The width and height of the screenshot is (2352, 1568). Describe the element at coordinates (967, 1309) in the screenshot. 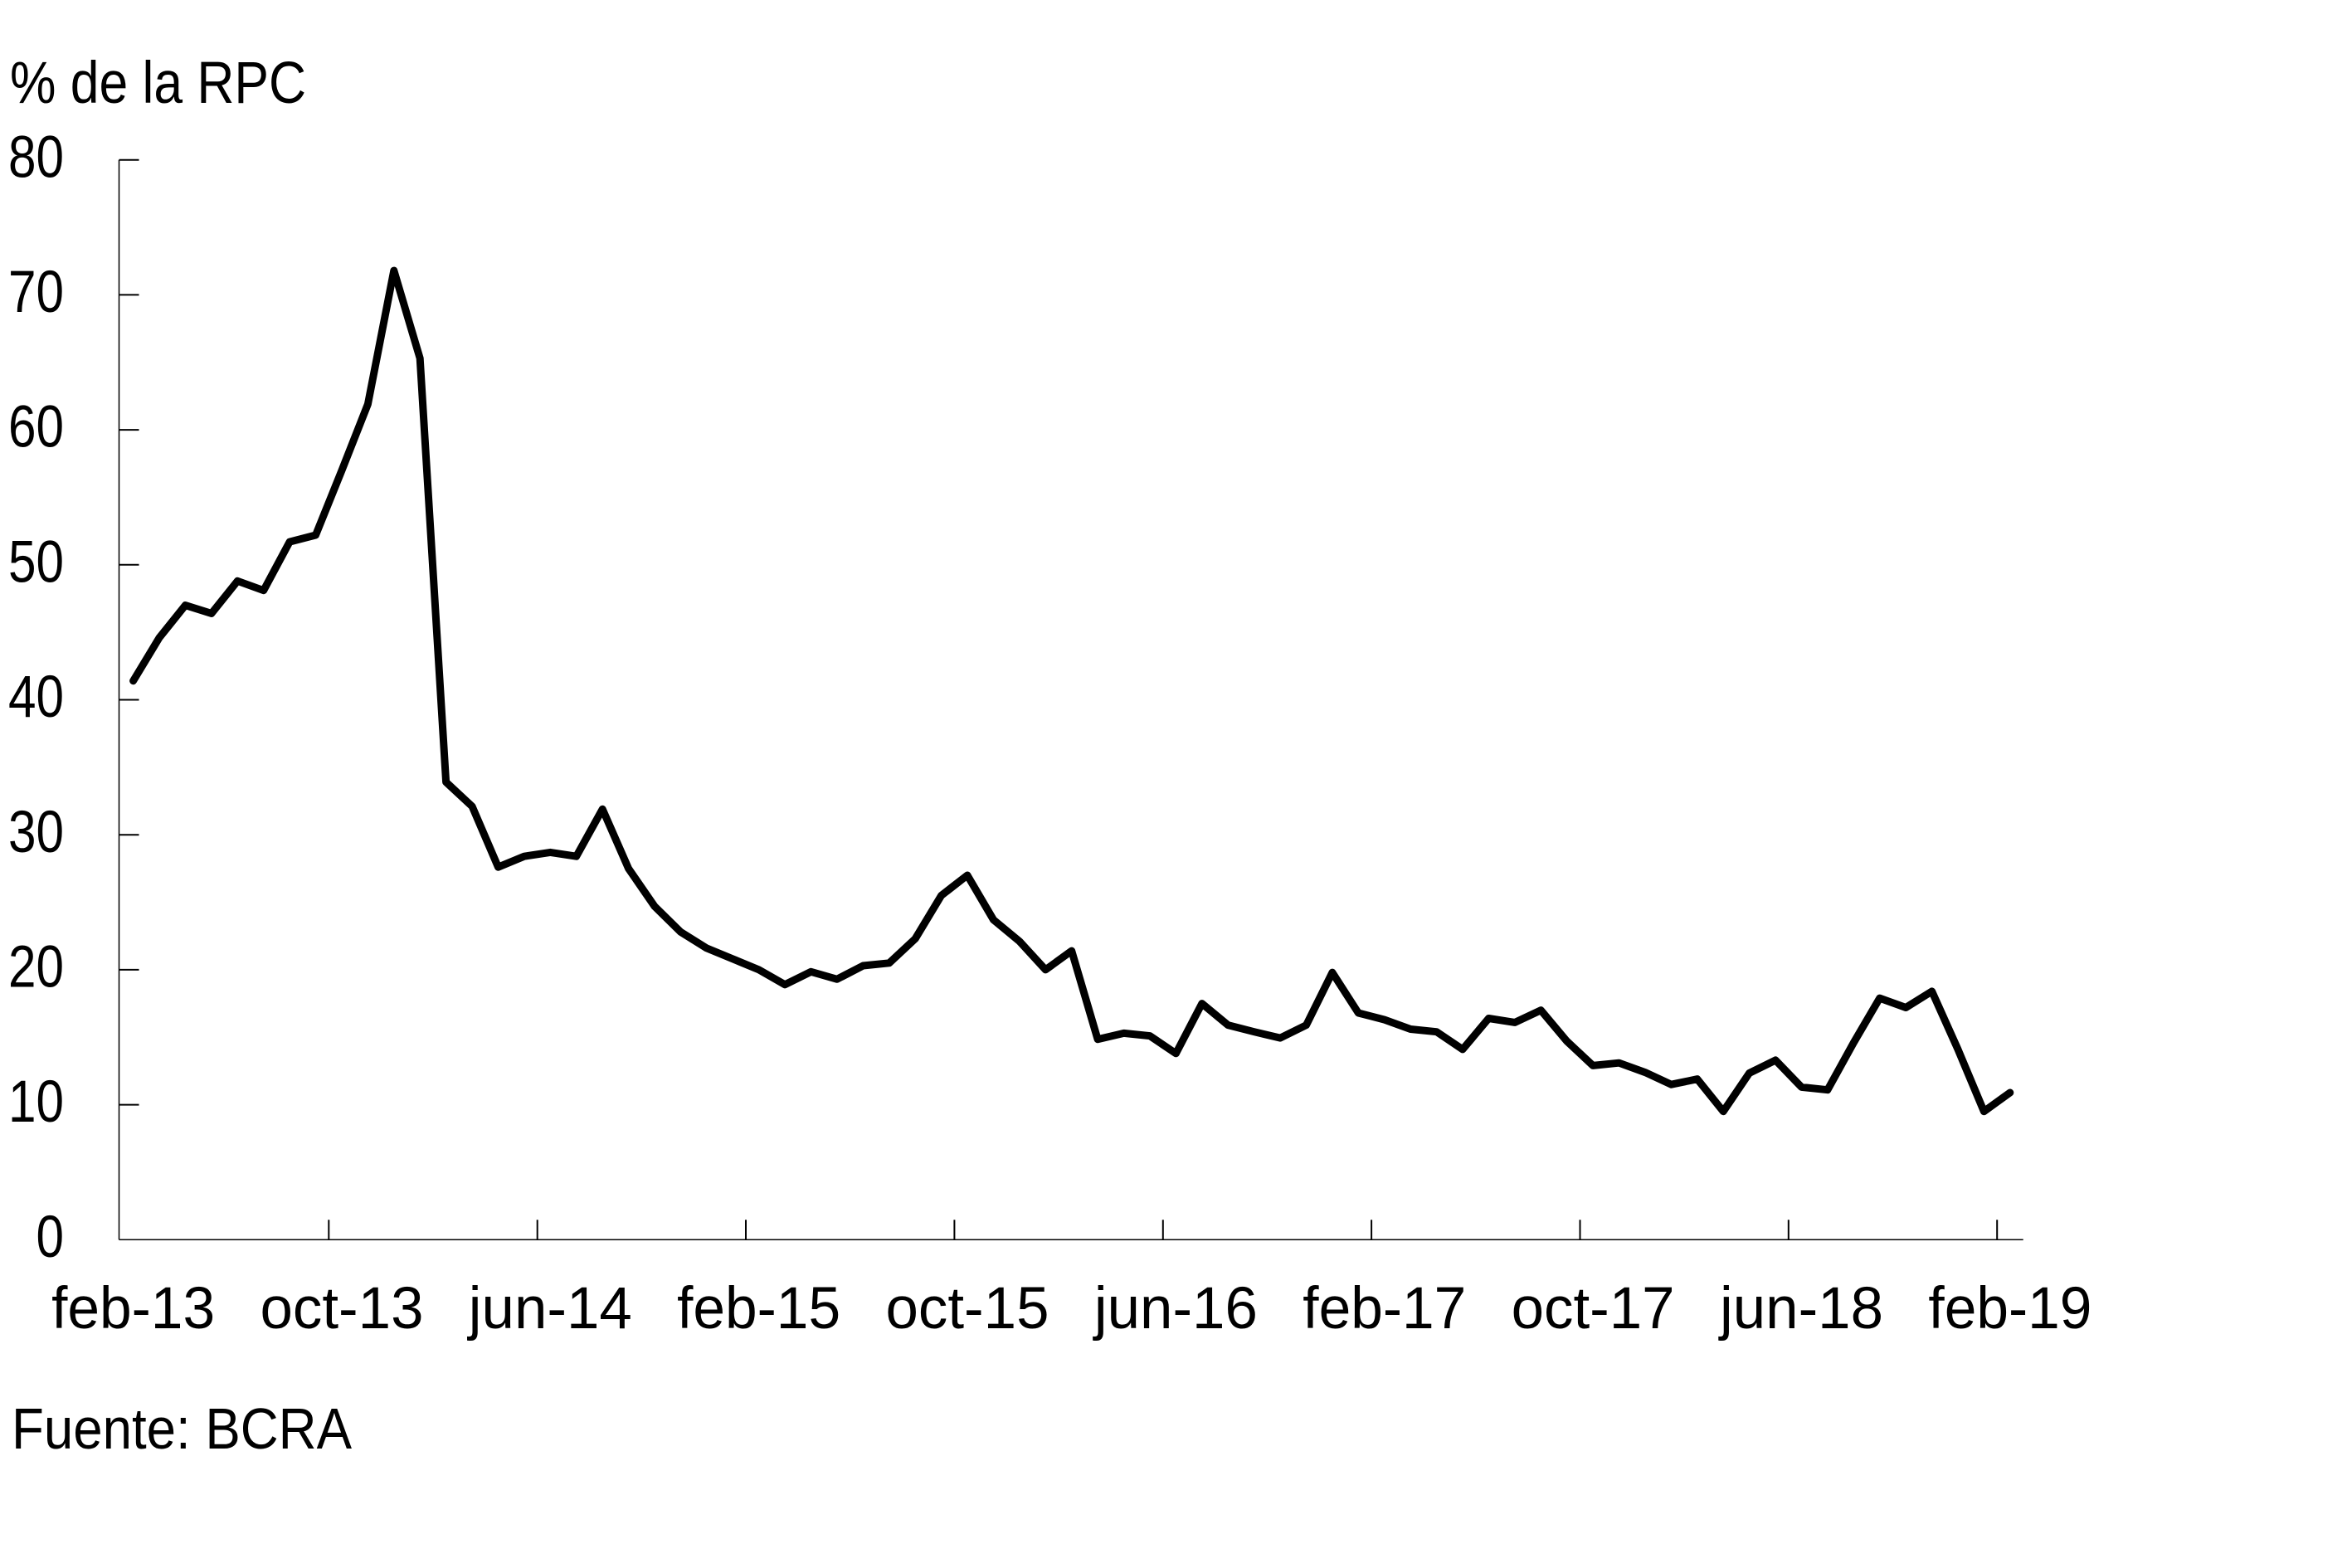

I see `svg-text: oct-15` at that location.